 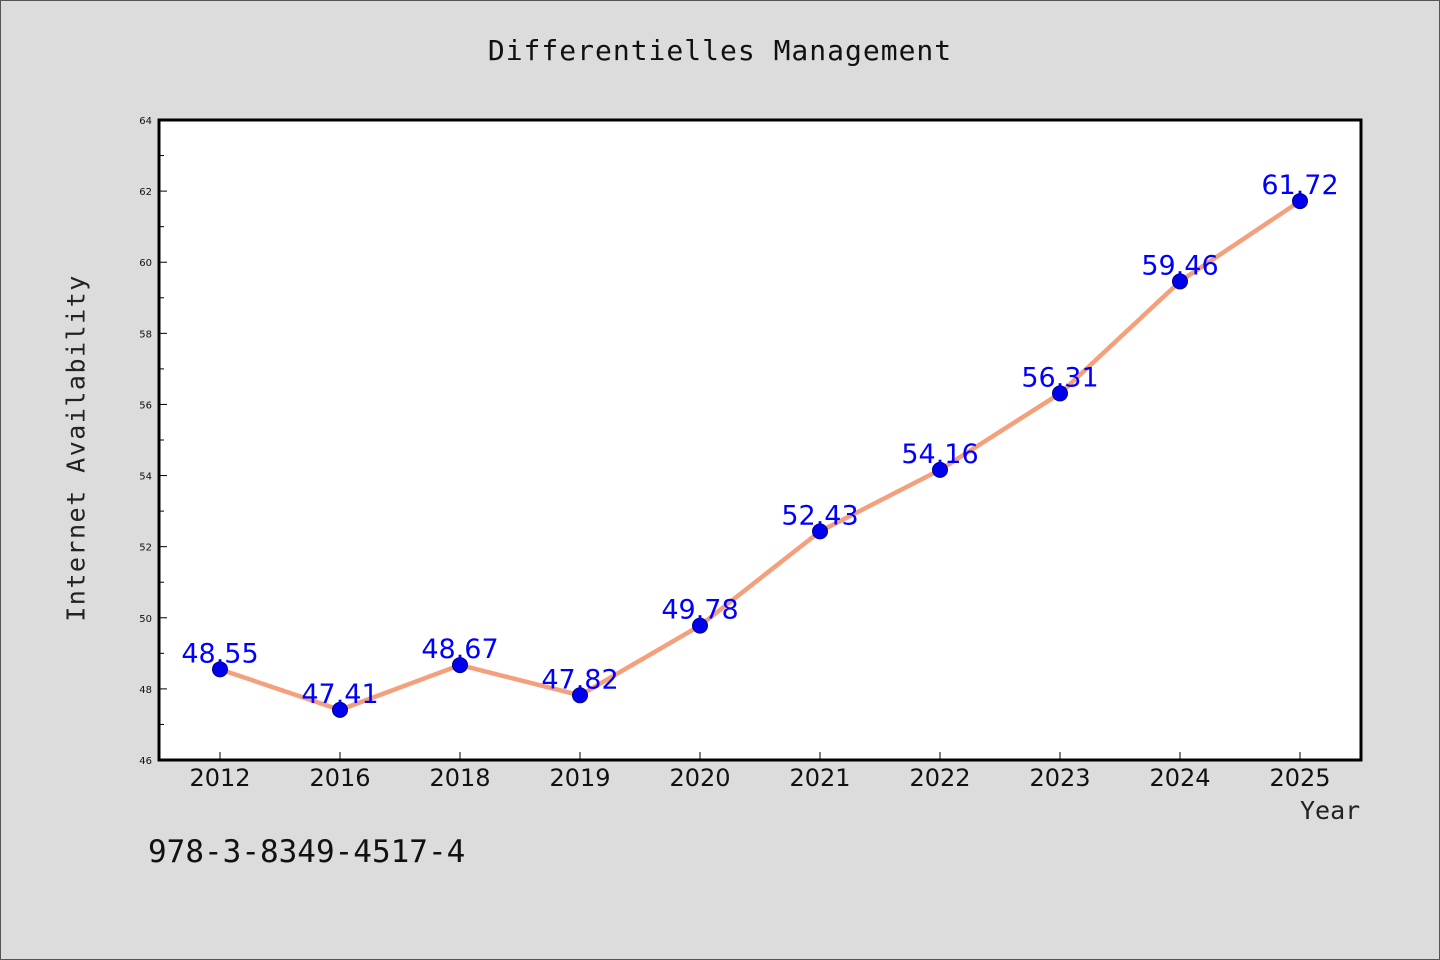 What do you see at coordinates (760, 772) in the screenshot?
I see `x-axis-ticks: 2012 2016 2018 2019 2020 2021 2022 2023 2024 2025` at bounding box center [760, 772].